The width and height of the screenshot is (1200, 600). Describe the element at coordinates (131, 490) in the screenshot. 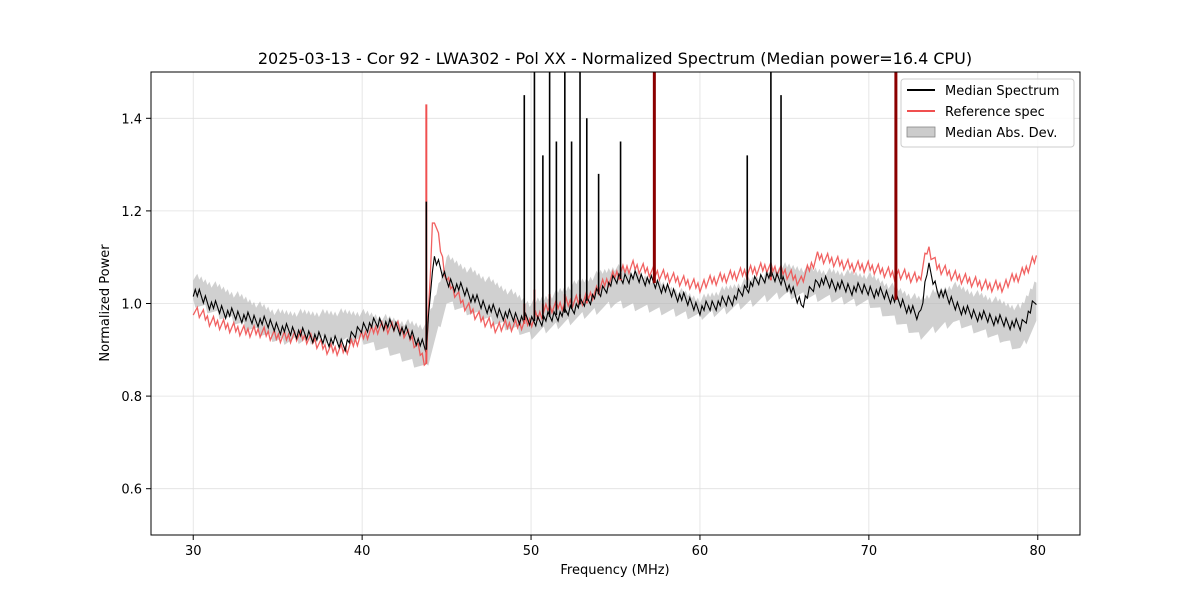

I see `y-tick-label: 0.6` at that location.